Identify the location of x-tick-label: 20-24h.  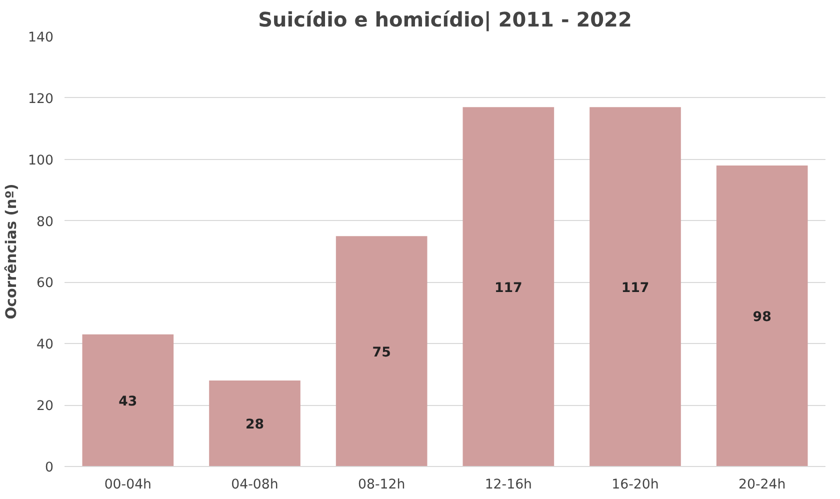
(762, 485).